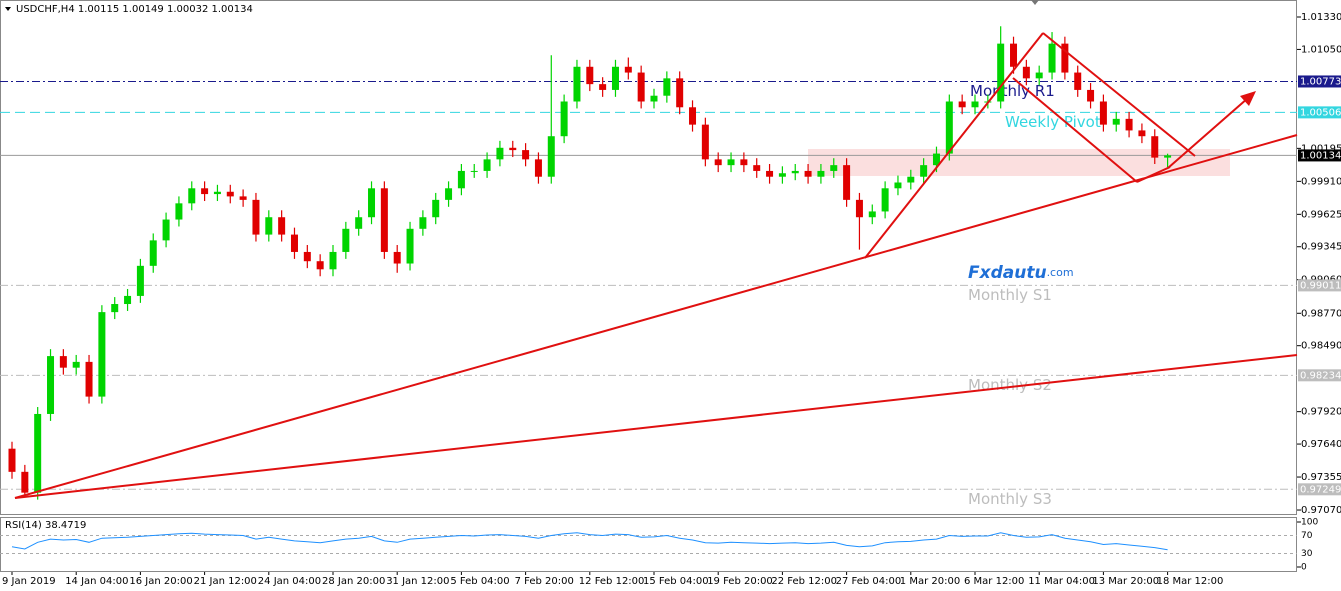 The height and width of the screenshot is (591, 1341). I want to click on rsi-name: RSI(14), so click(23, 525).